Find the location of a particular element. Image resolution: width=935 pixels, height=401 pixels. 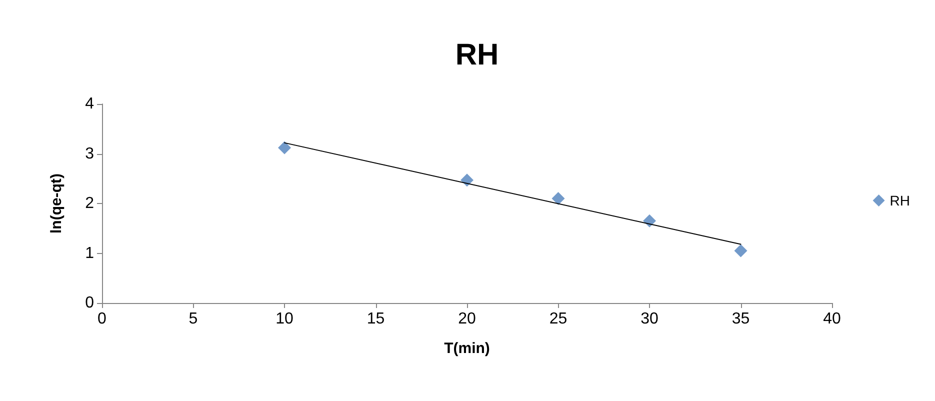

x-tick-label: 40 is located at coordinates (832, 319).